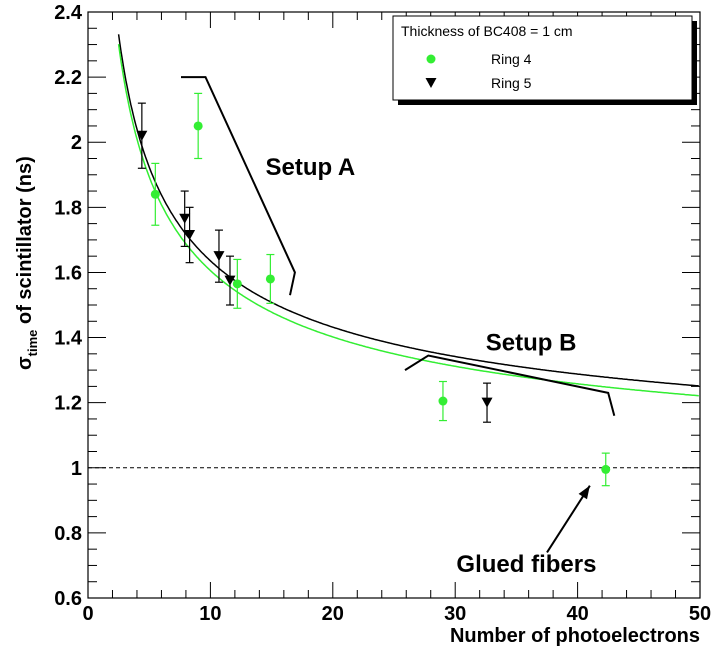 This screenshot has height=654, width=719. I want to click on y-axis-label: σtime of scintillator (ns), so click(27, 263).